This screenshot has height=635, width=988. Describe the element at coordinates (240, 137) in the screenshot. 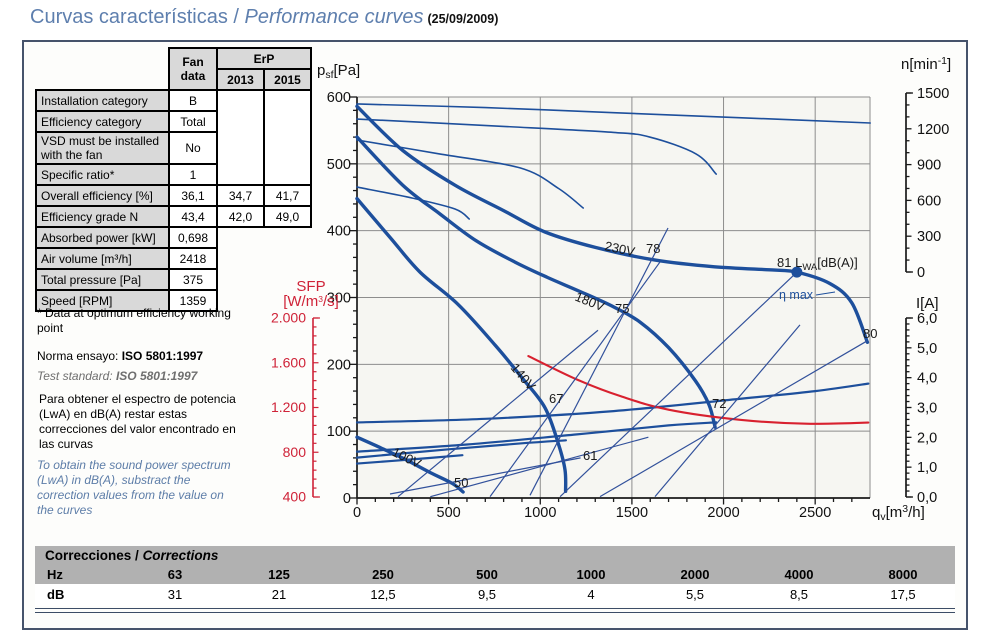

I see `empty-erp-2013` at that location.